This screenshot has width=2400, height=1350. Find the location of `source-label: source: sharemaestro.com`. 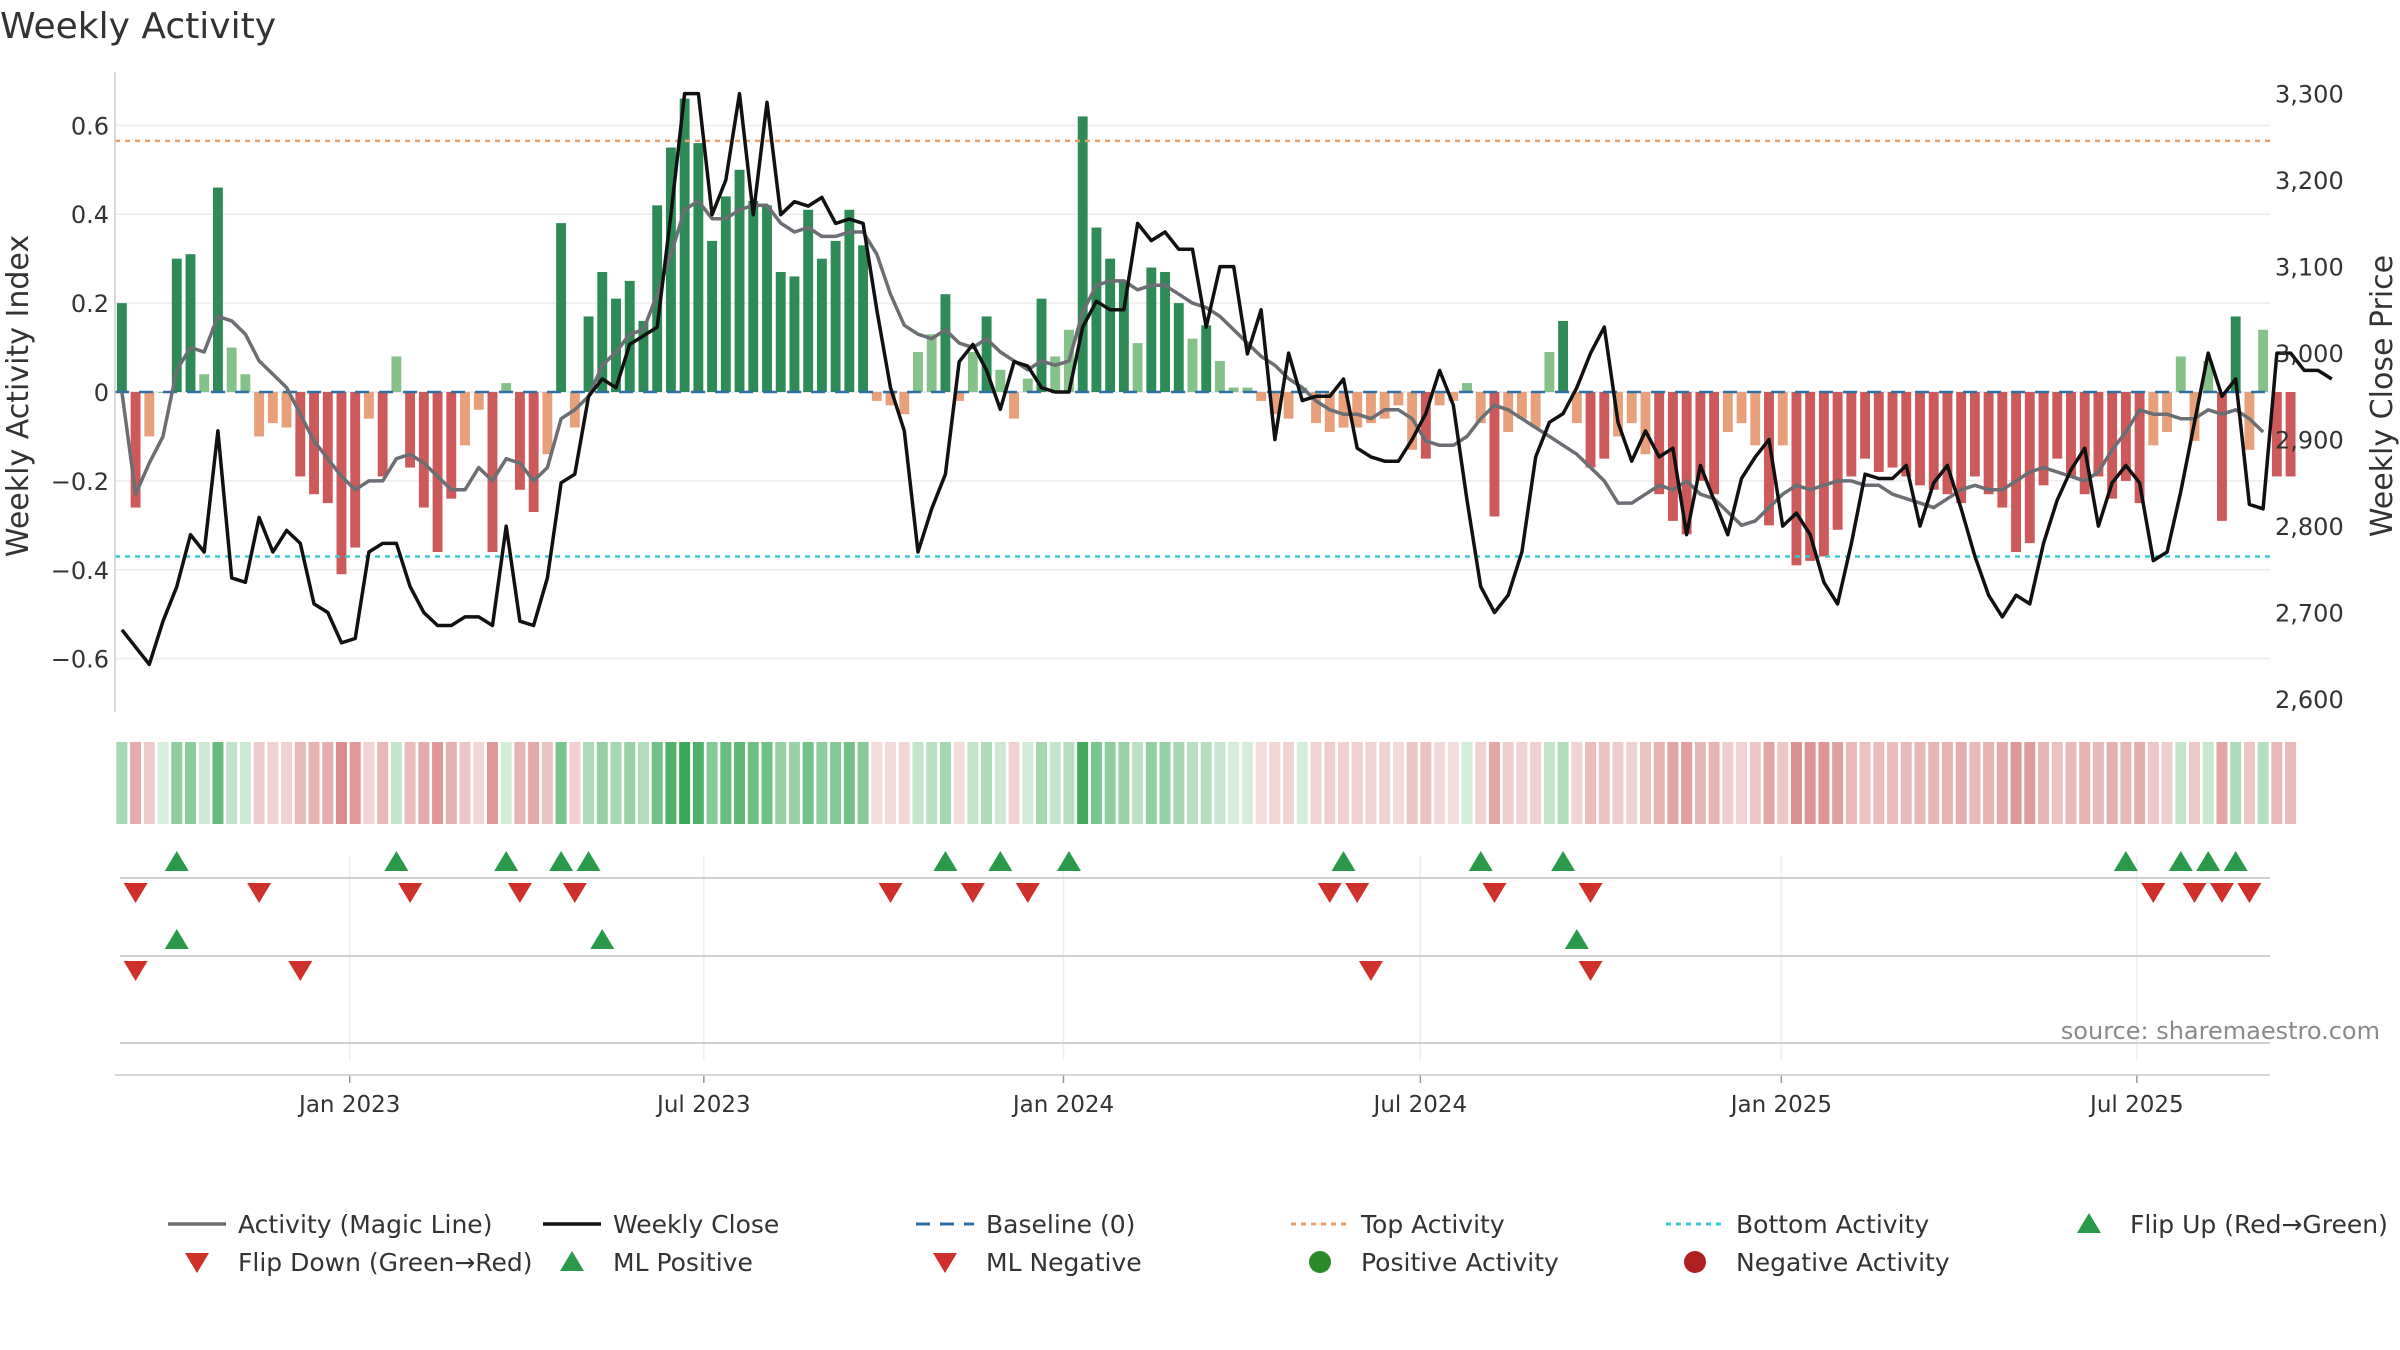

source-label: source: sharemaestro.com is located at coordinates (2220, 1031).